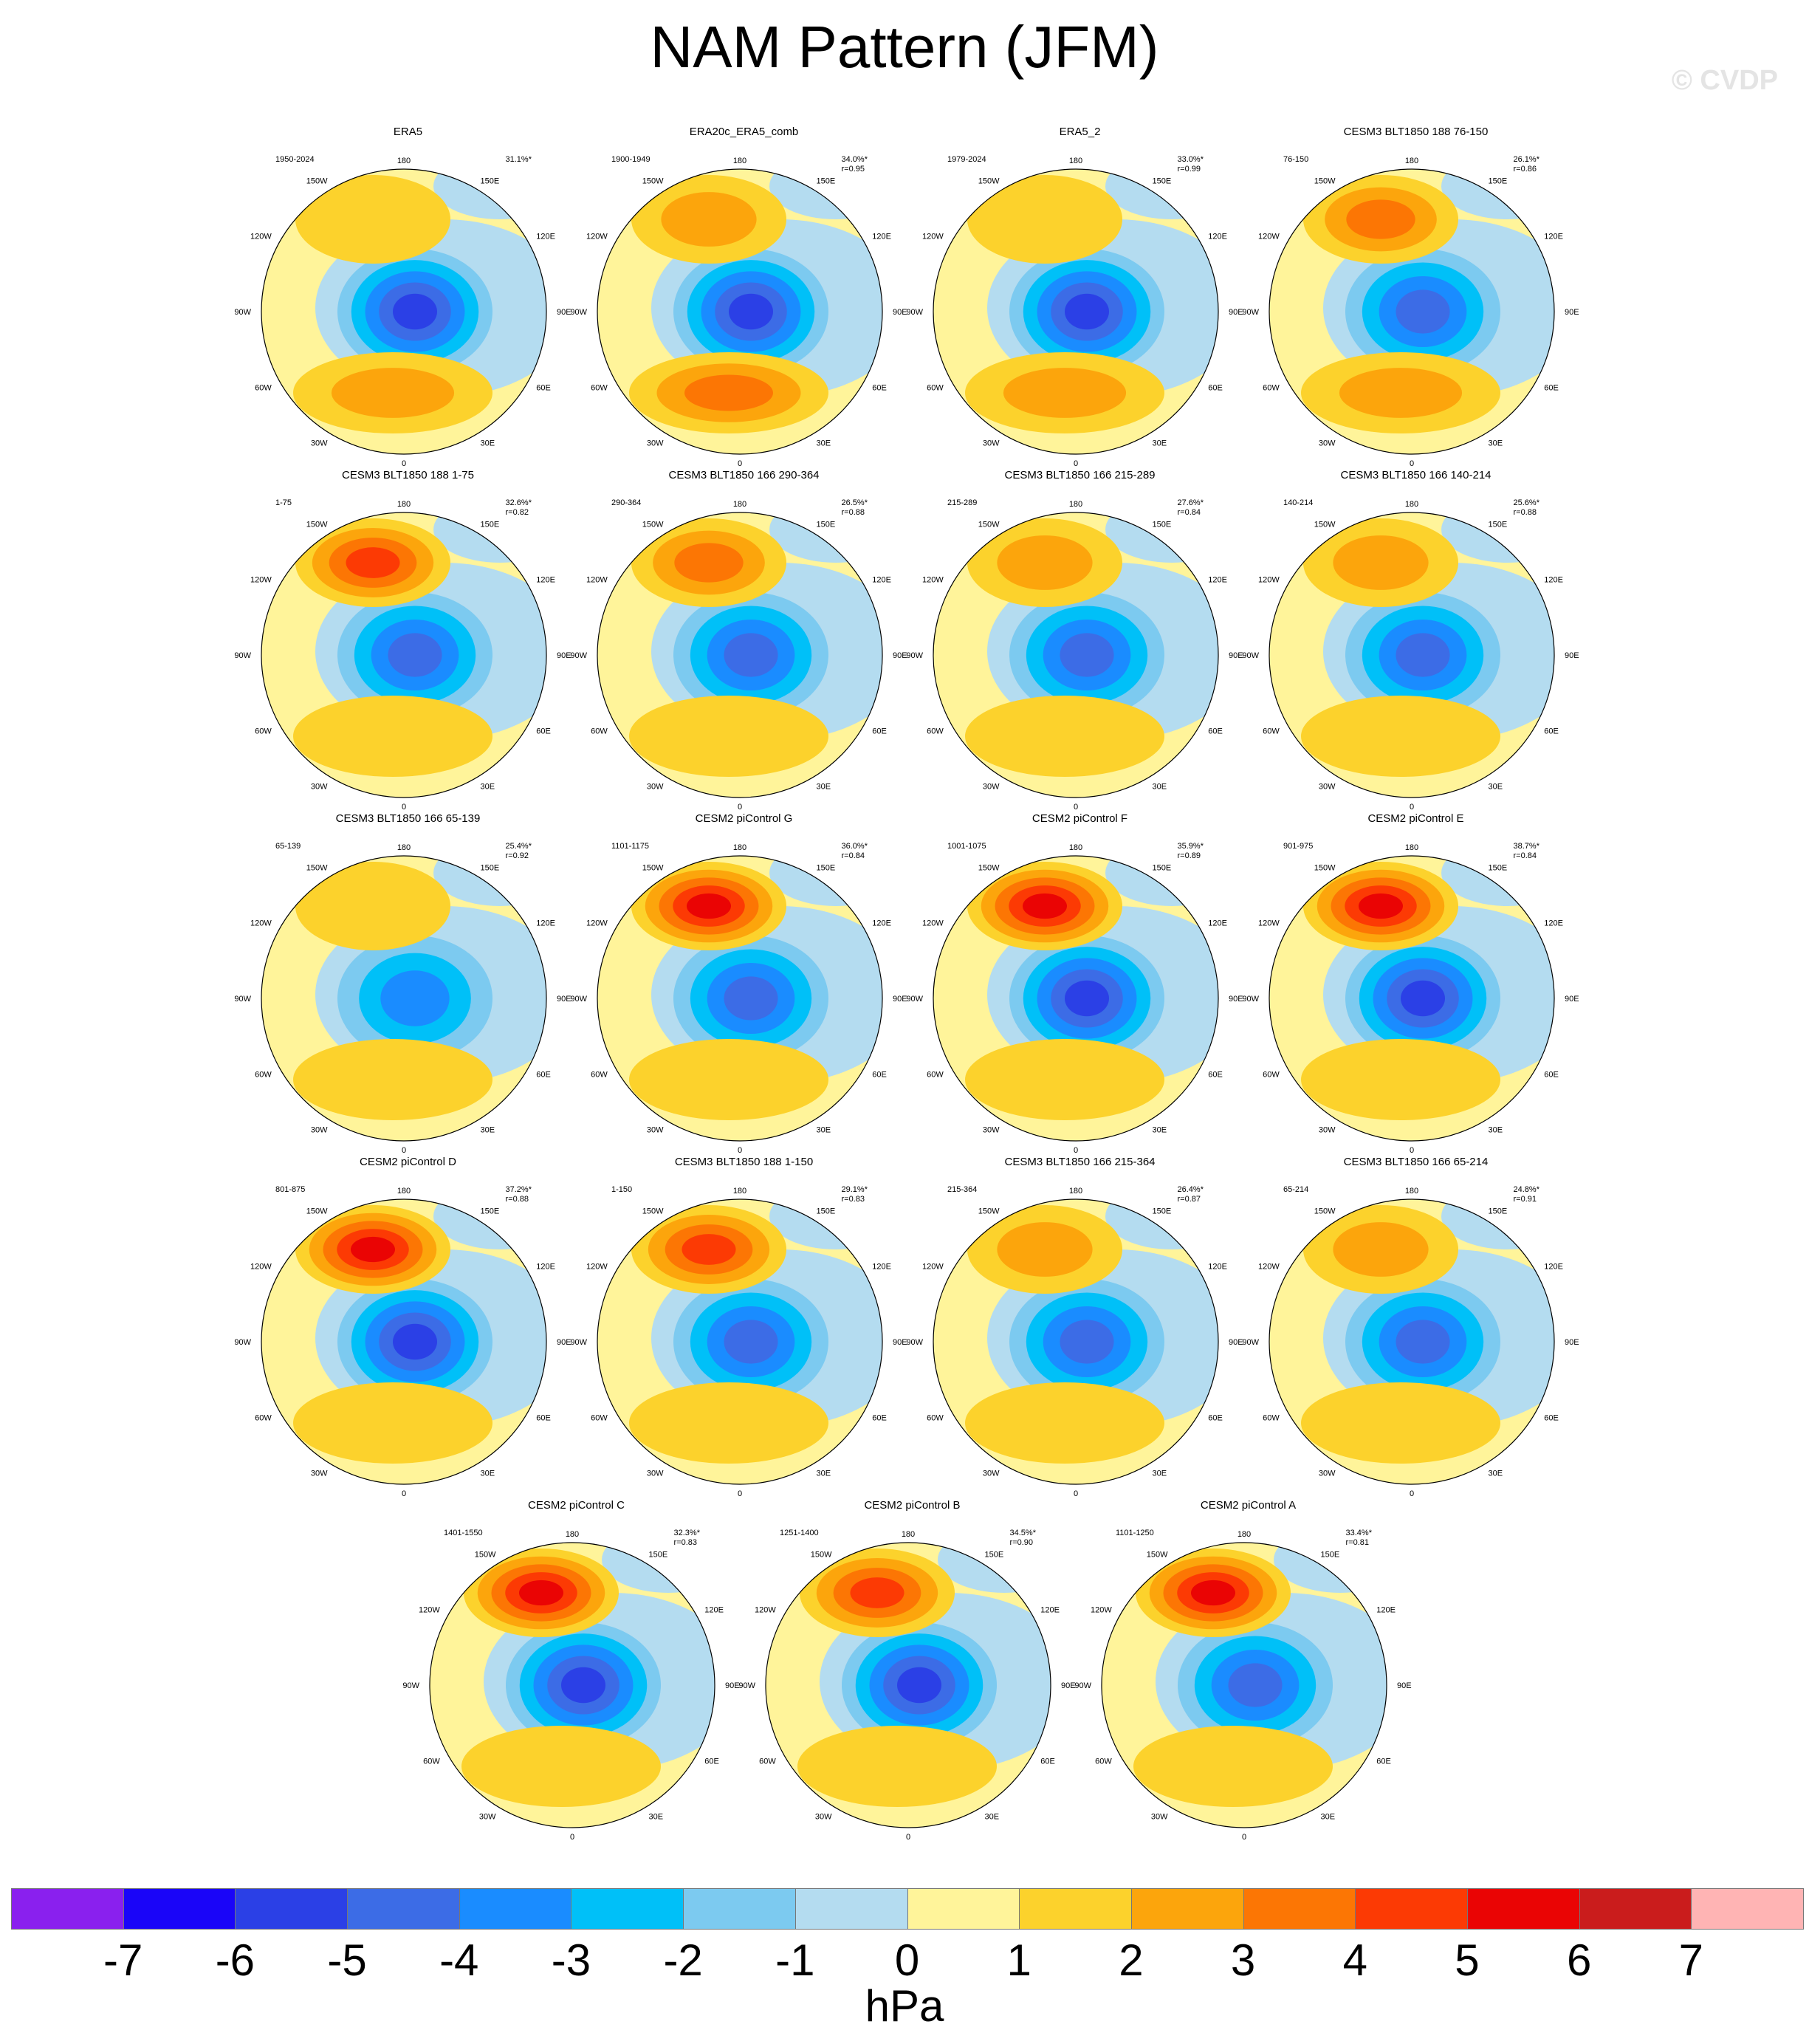 The height and width of the screenshot is (2044, 1809). Describe the element at coordinates (1416, 1162) in the screenshot. I see `panel-title: CESM3 BLT1850 166 65-214` at that location.